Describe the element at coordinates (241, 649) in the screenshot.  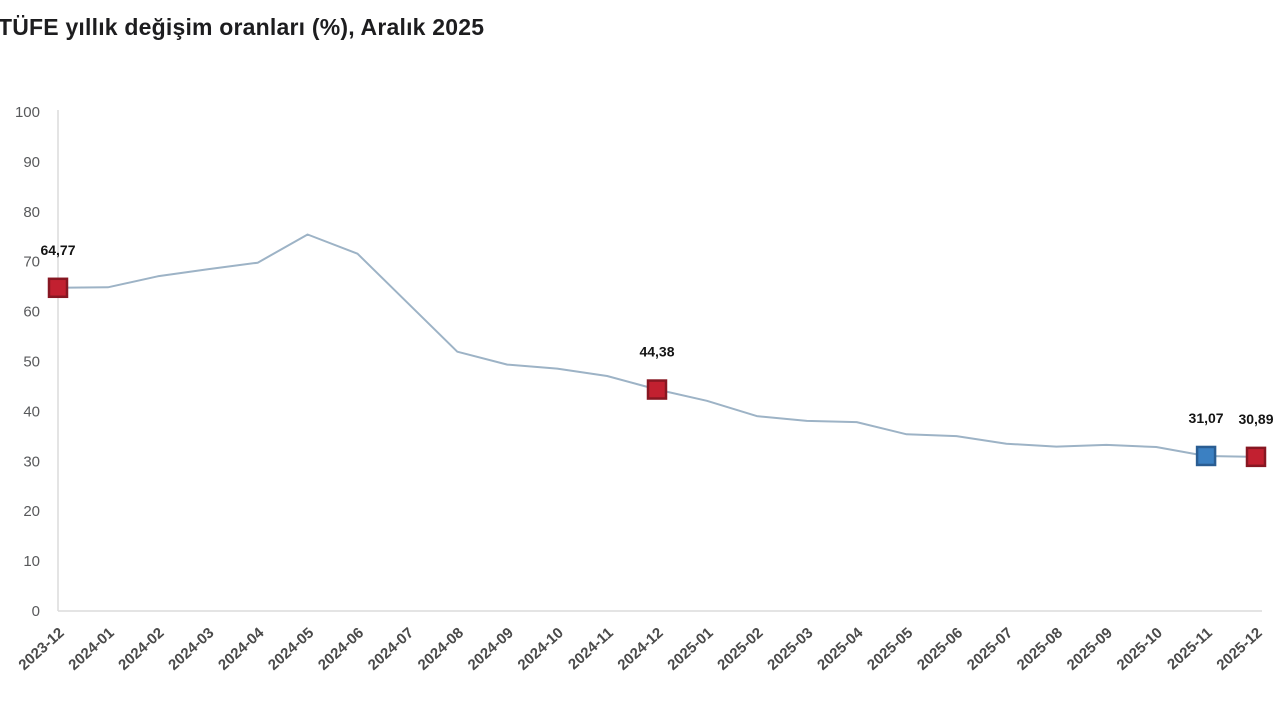
I see `x-axis-tick-label: 2024-04` at that location.